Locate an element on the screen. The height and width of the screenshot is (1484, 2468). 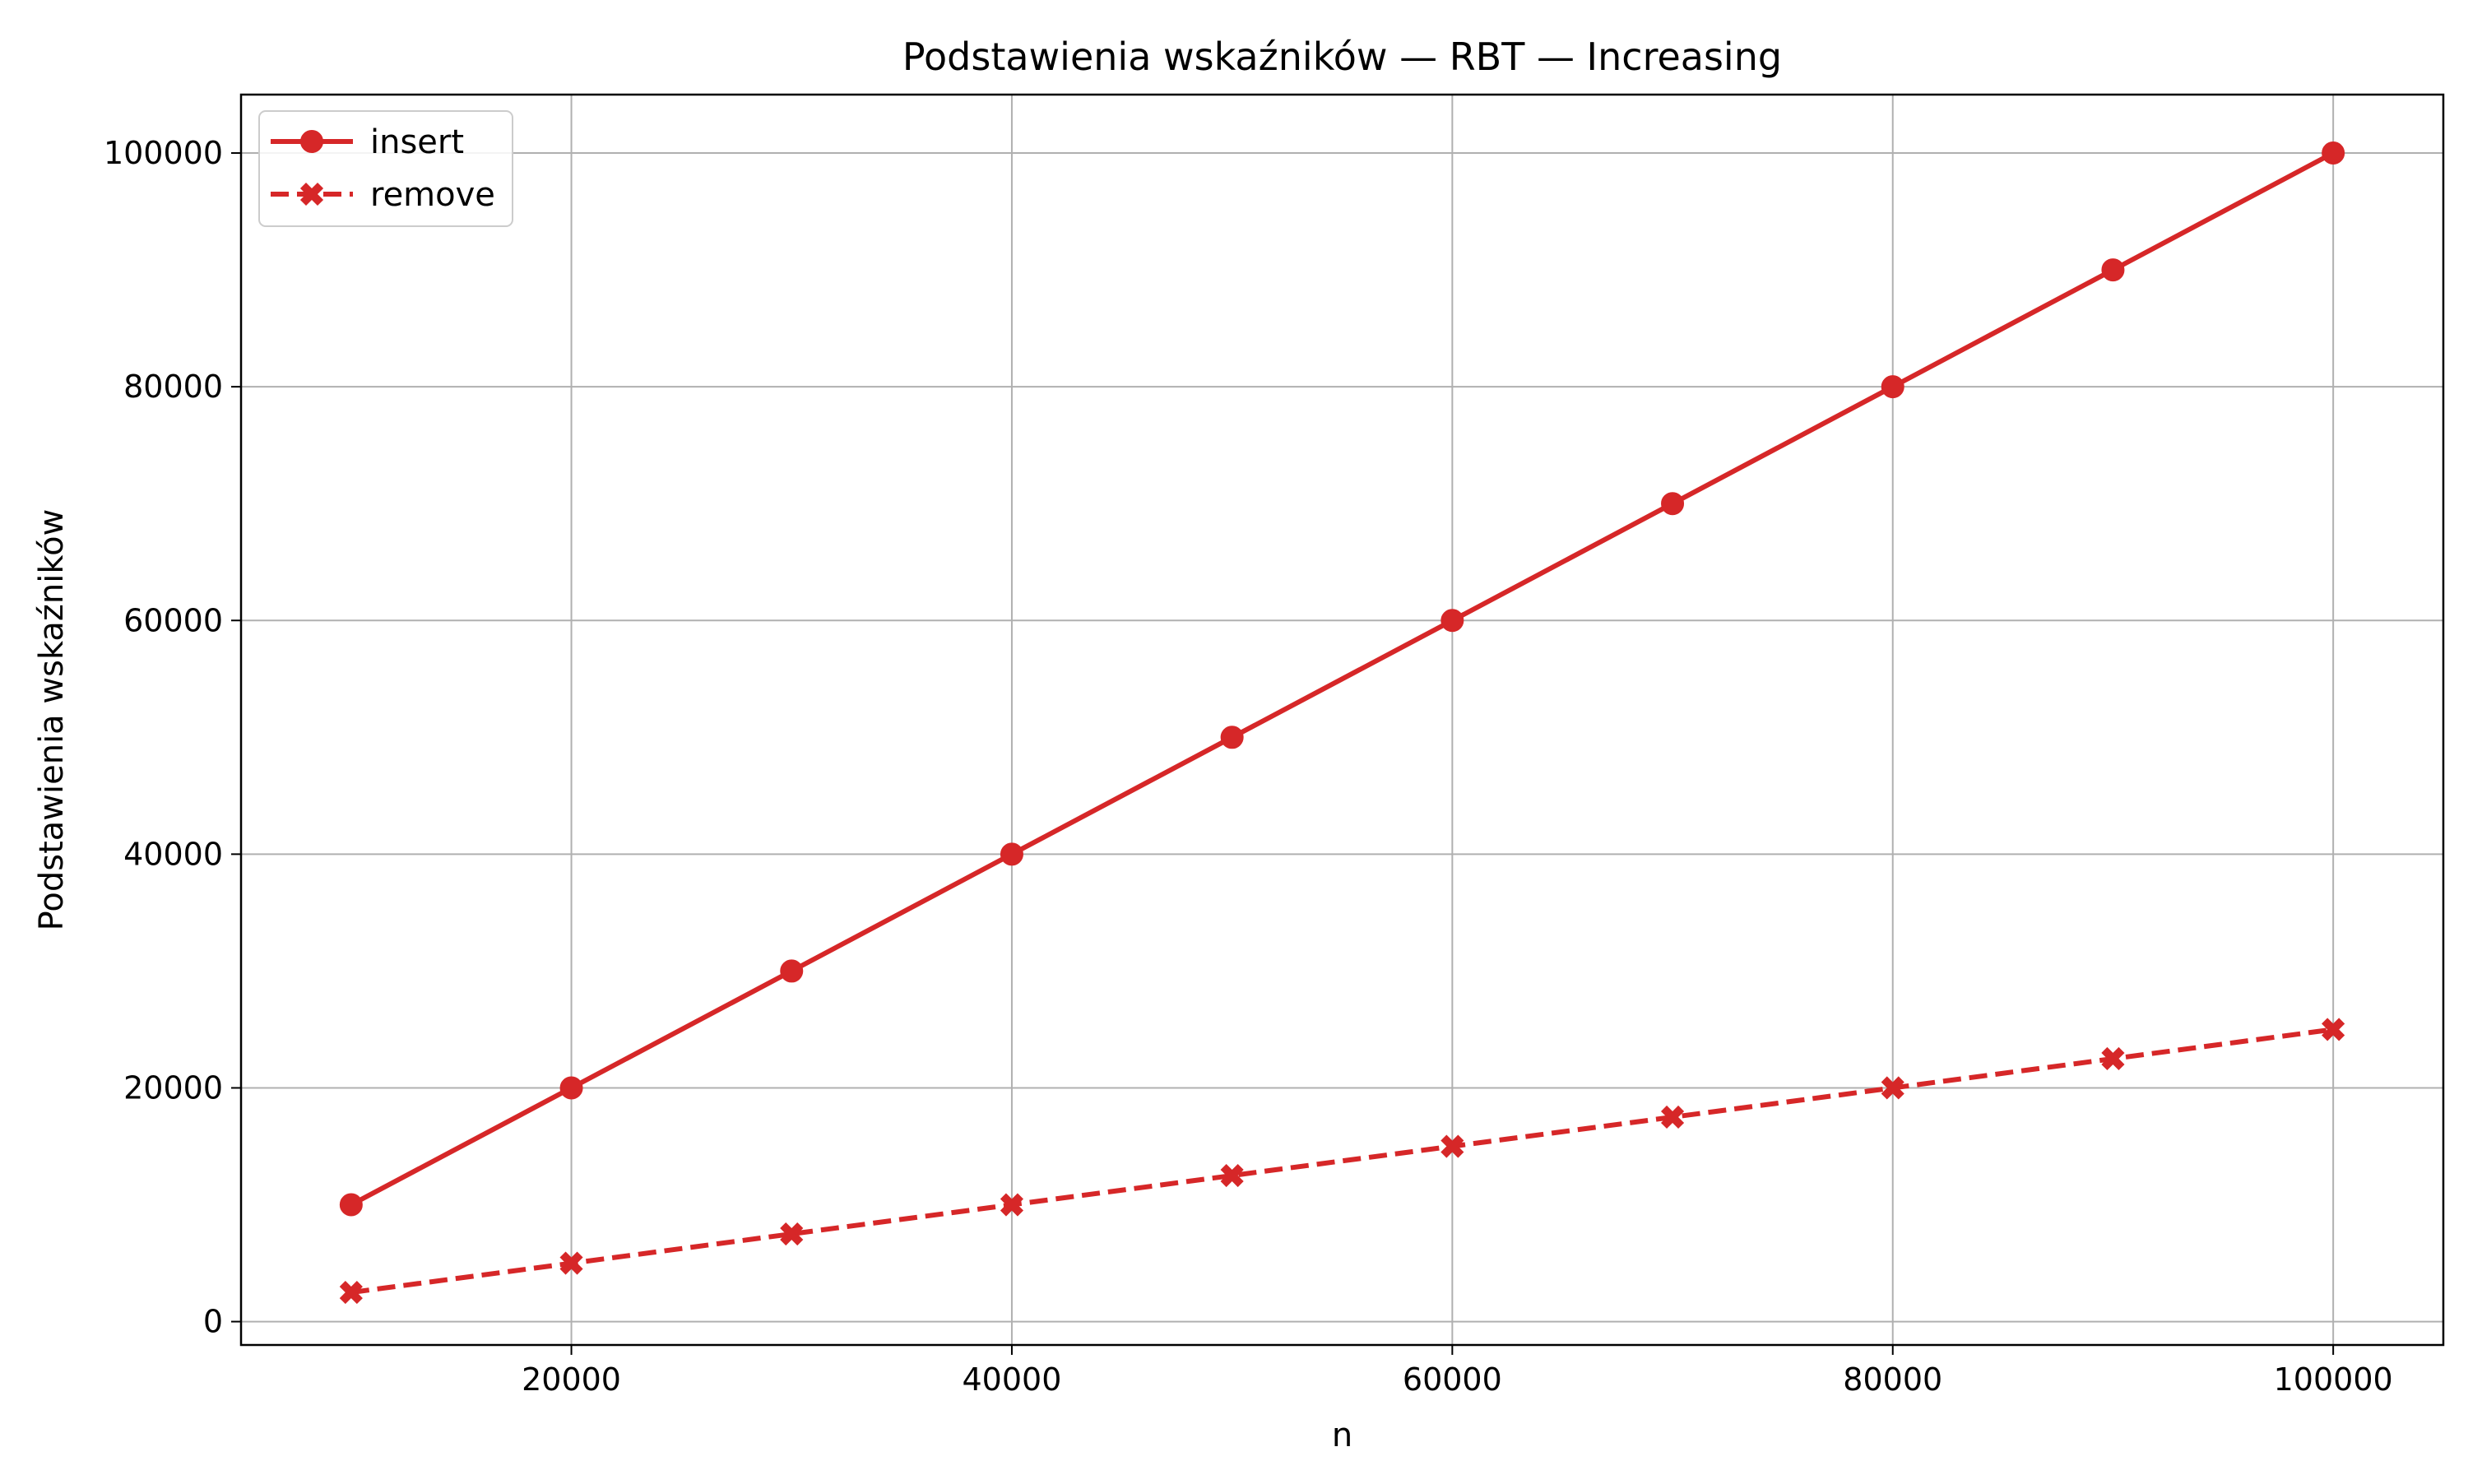
series-line-remove is located at coordinates (1342, 1161).